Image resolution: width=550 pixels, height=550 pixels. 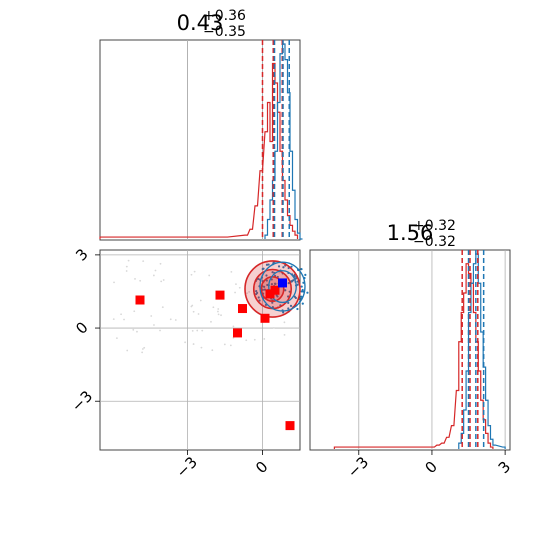 I want to click on title-upper: +0.36, so click(x=224, y=16).